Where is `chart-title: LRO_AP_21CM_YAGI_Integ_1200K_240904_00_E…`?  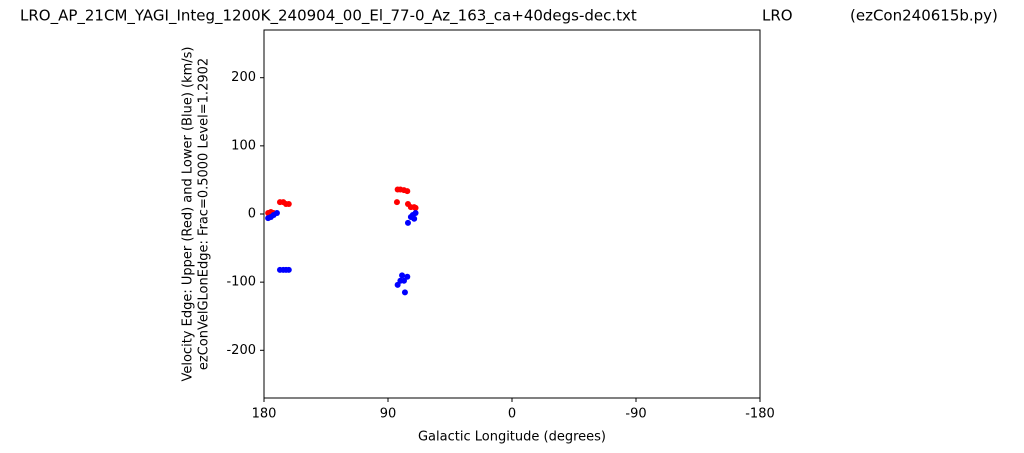
chart-title: LRO_AP_21CM_YAGI_Integ_1200K_240904_00_E… is located at coordinates (328, 16).